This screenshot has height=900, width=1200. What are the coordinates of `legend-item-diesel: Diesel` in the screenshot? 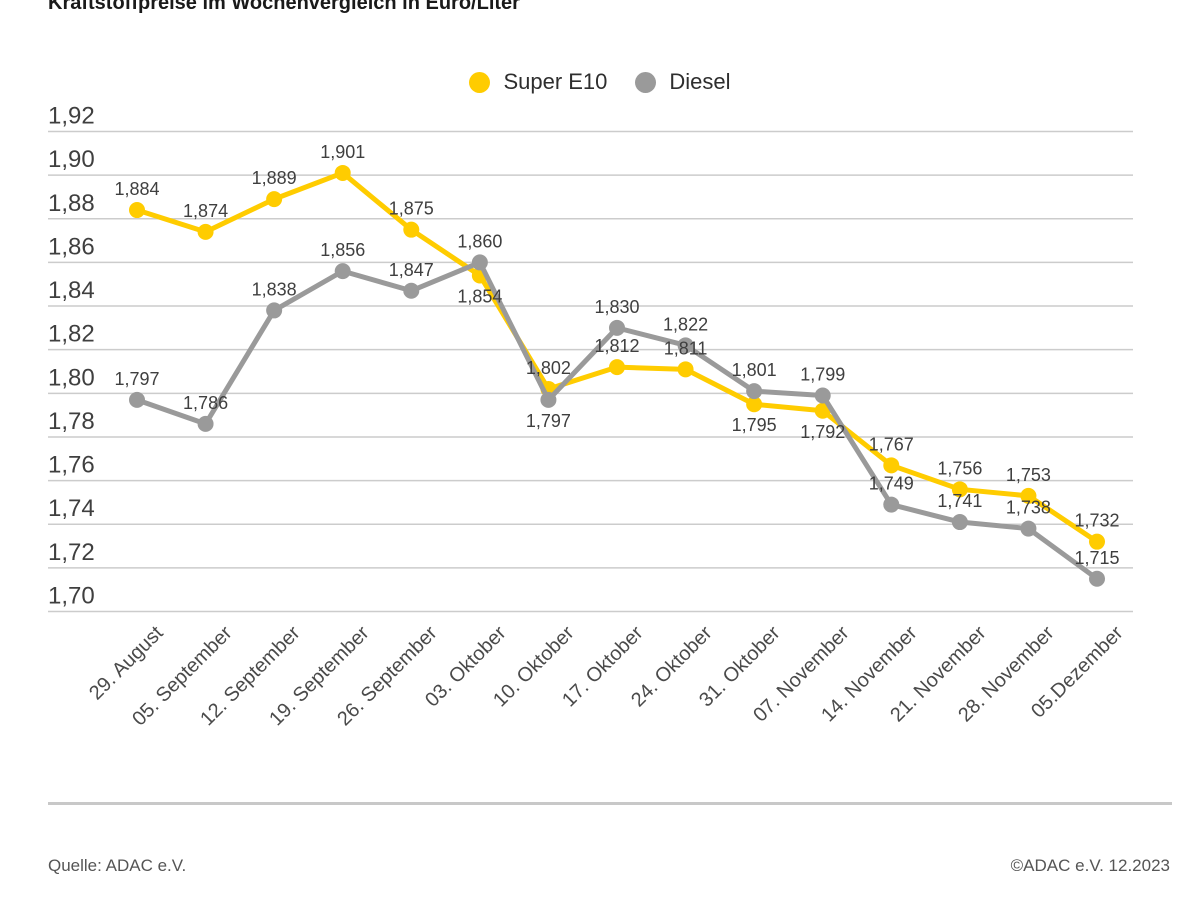 It's located at (683, 82).